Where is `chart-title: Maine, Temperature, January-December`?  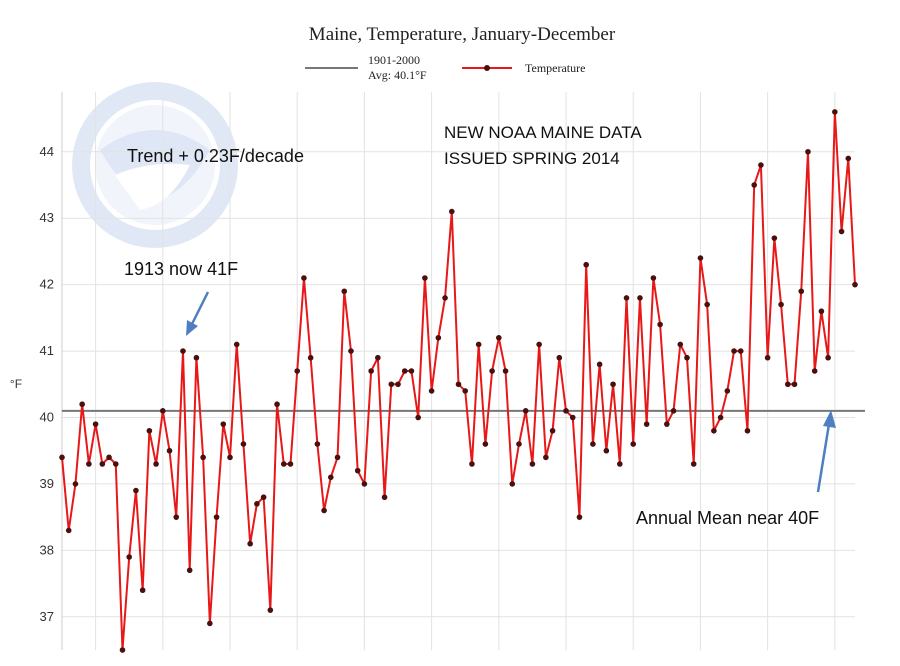
chart-title: Maine, Temperature, January-December is located at coordinates (462, 34).